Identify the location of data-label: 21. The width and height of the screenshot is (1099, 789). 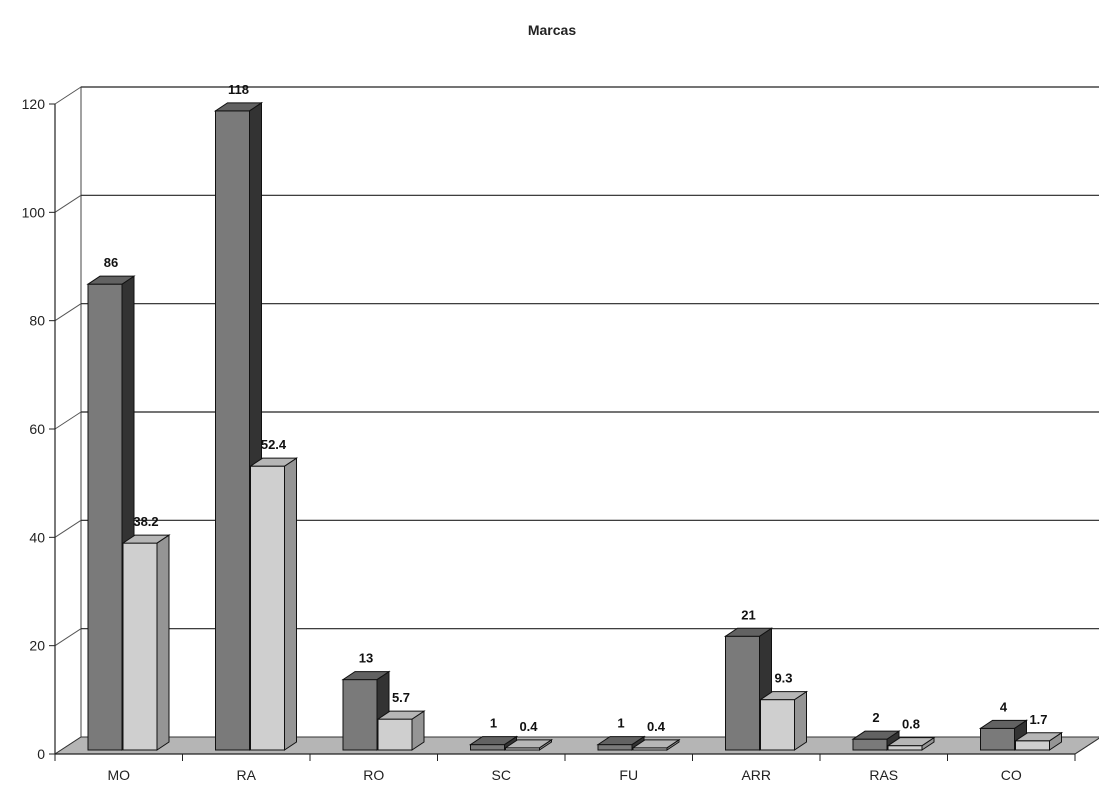
(748, 614).